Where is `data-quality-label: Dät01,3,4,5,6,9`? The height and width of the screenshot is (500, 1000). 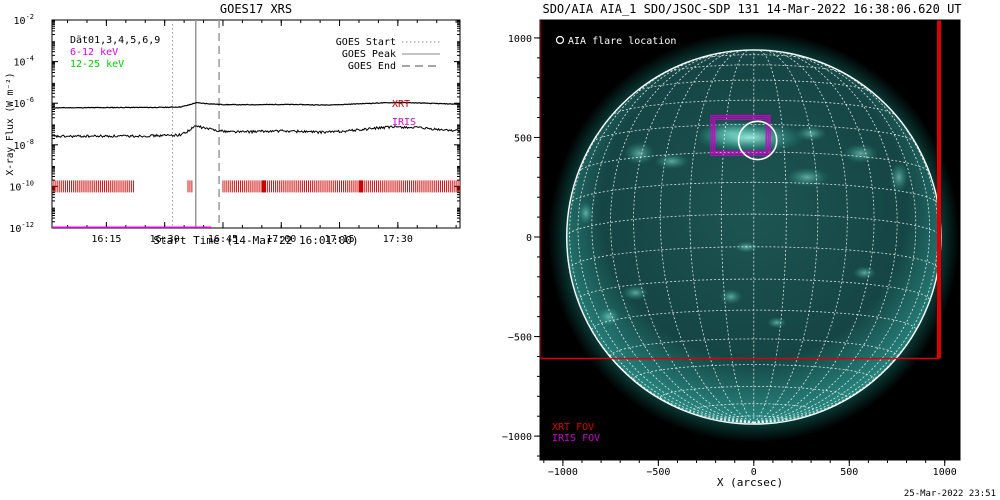
data-quality-label: Dät01,3,4,5,6,9 is located at coordinates (115, 40).